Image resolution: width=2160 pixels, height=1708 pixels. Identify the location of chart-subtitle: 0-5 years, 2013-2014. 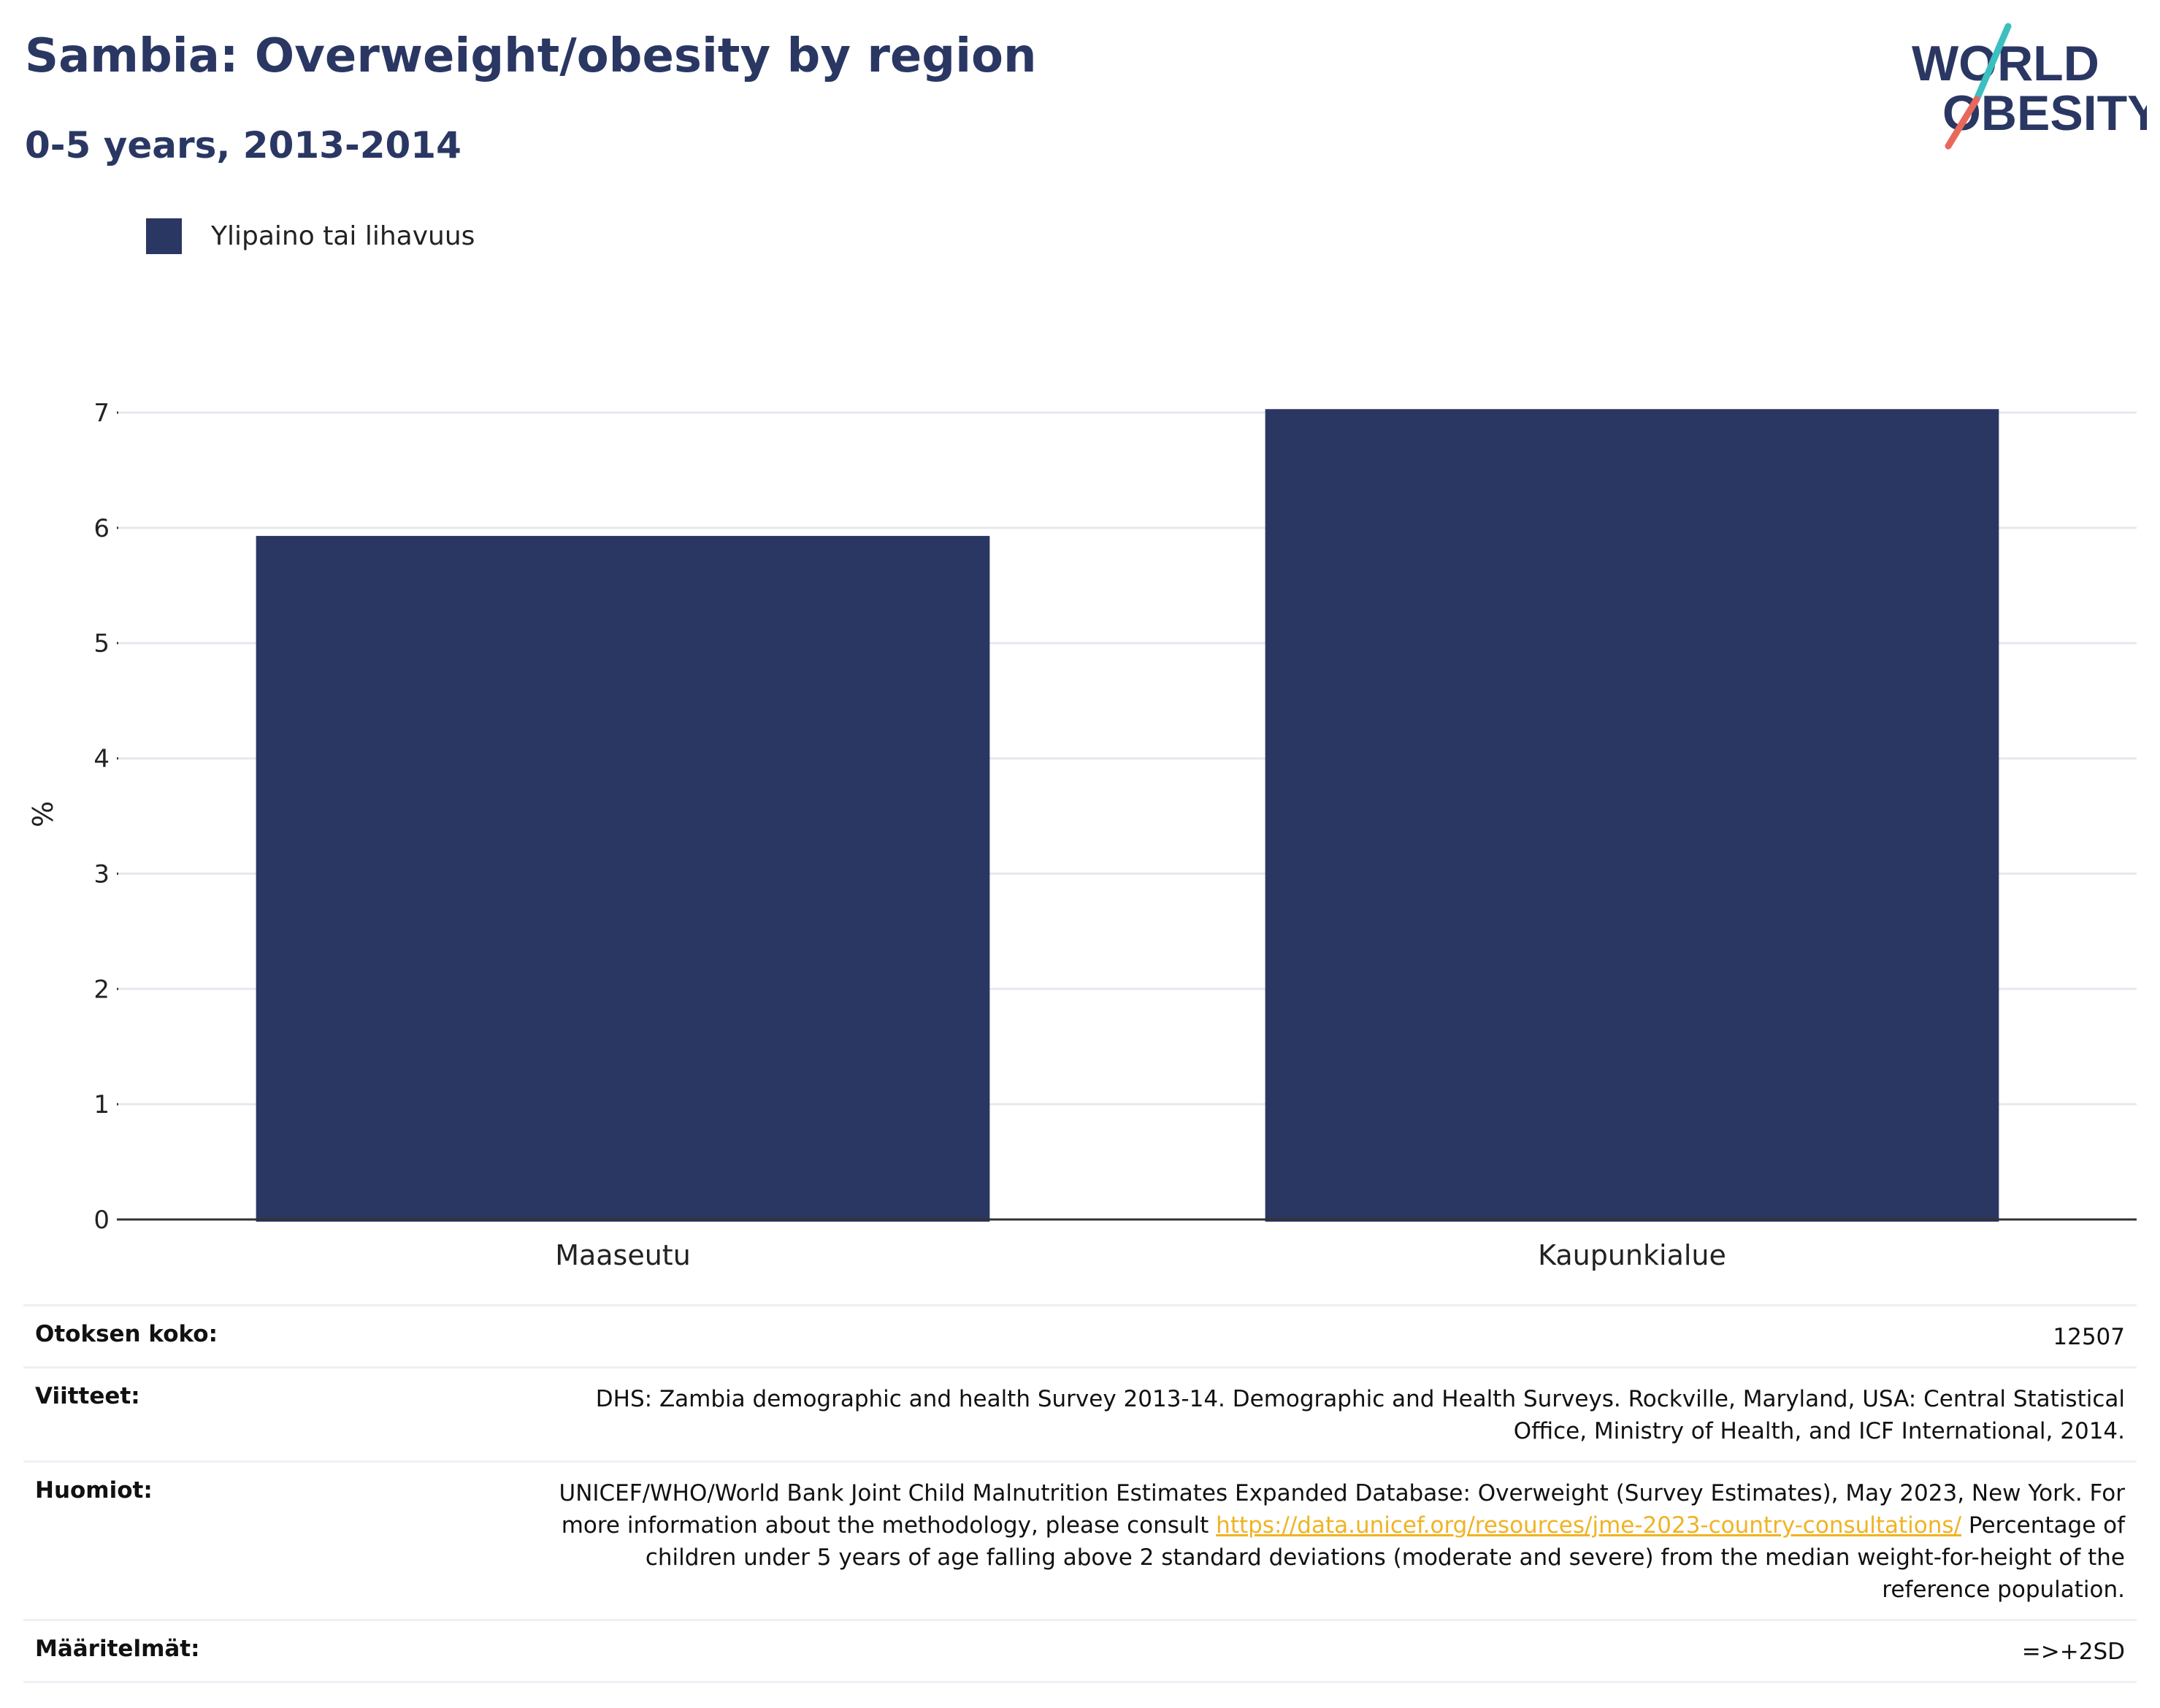
(243, 145).